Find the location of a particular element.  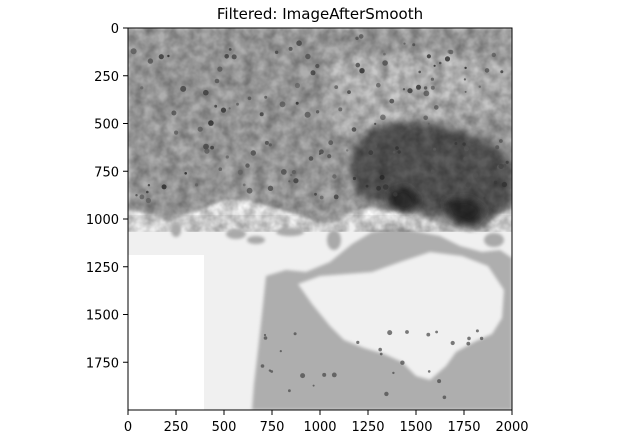

y-tick-label: 0 is located at coordinates (115, 29).